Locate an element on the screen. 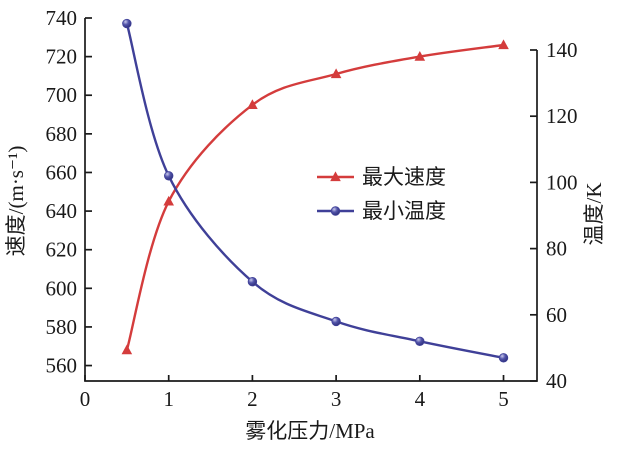 This screenshot has height=453, width=620. x-axis-title: 雾化压力/MPa is located at coordinates (310, 431).